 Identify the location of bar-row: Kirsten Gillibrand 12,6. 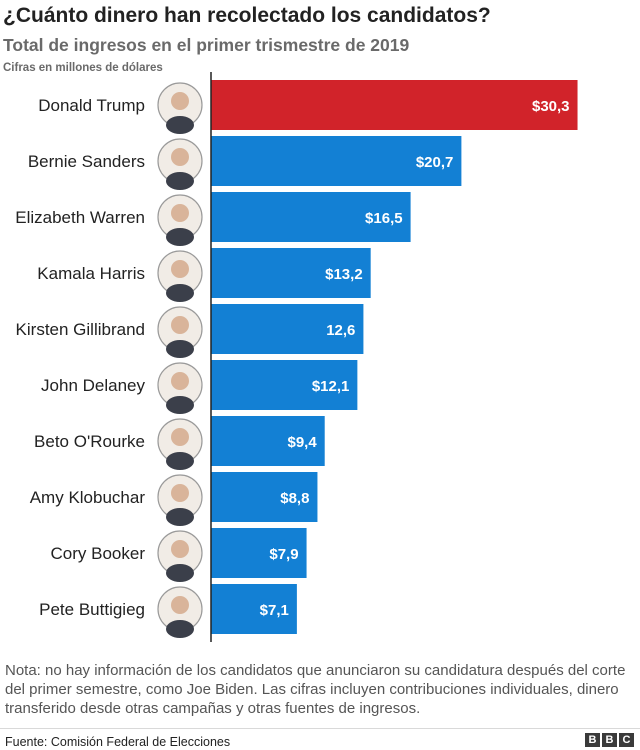
(190, 331).